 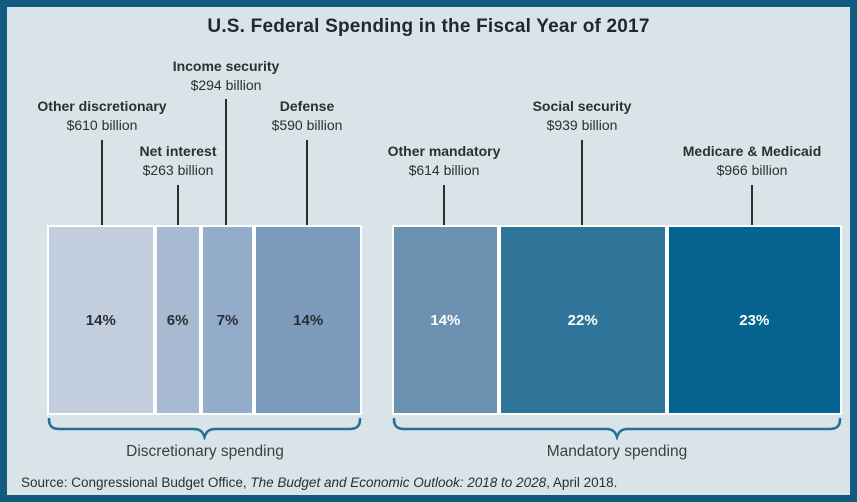 What do you see at coordinates (307, 125) in the screenshot?
I see `callout-amount: $590 billion` at bounding box center [307, 125].